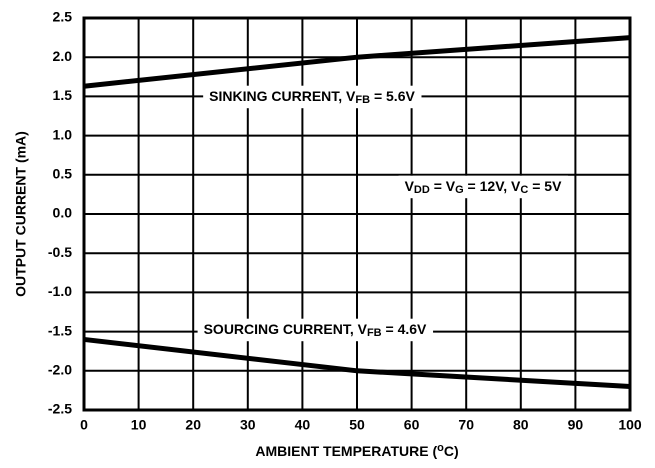  Describe the element at coordinates (63, 134) in the screenshot. I see `y-tick-label: 1.0` at that location.